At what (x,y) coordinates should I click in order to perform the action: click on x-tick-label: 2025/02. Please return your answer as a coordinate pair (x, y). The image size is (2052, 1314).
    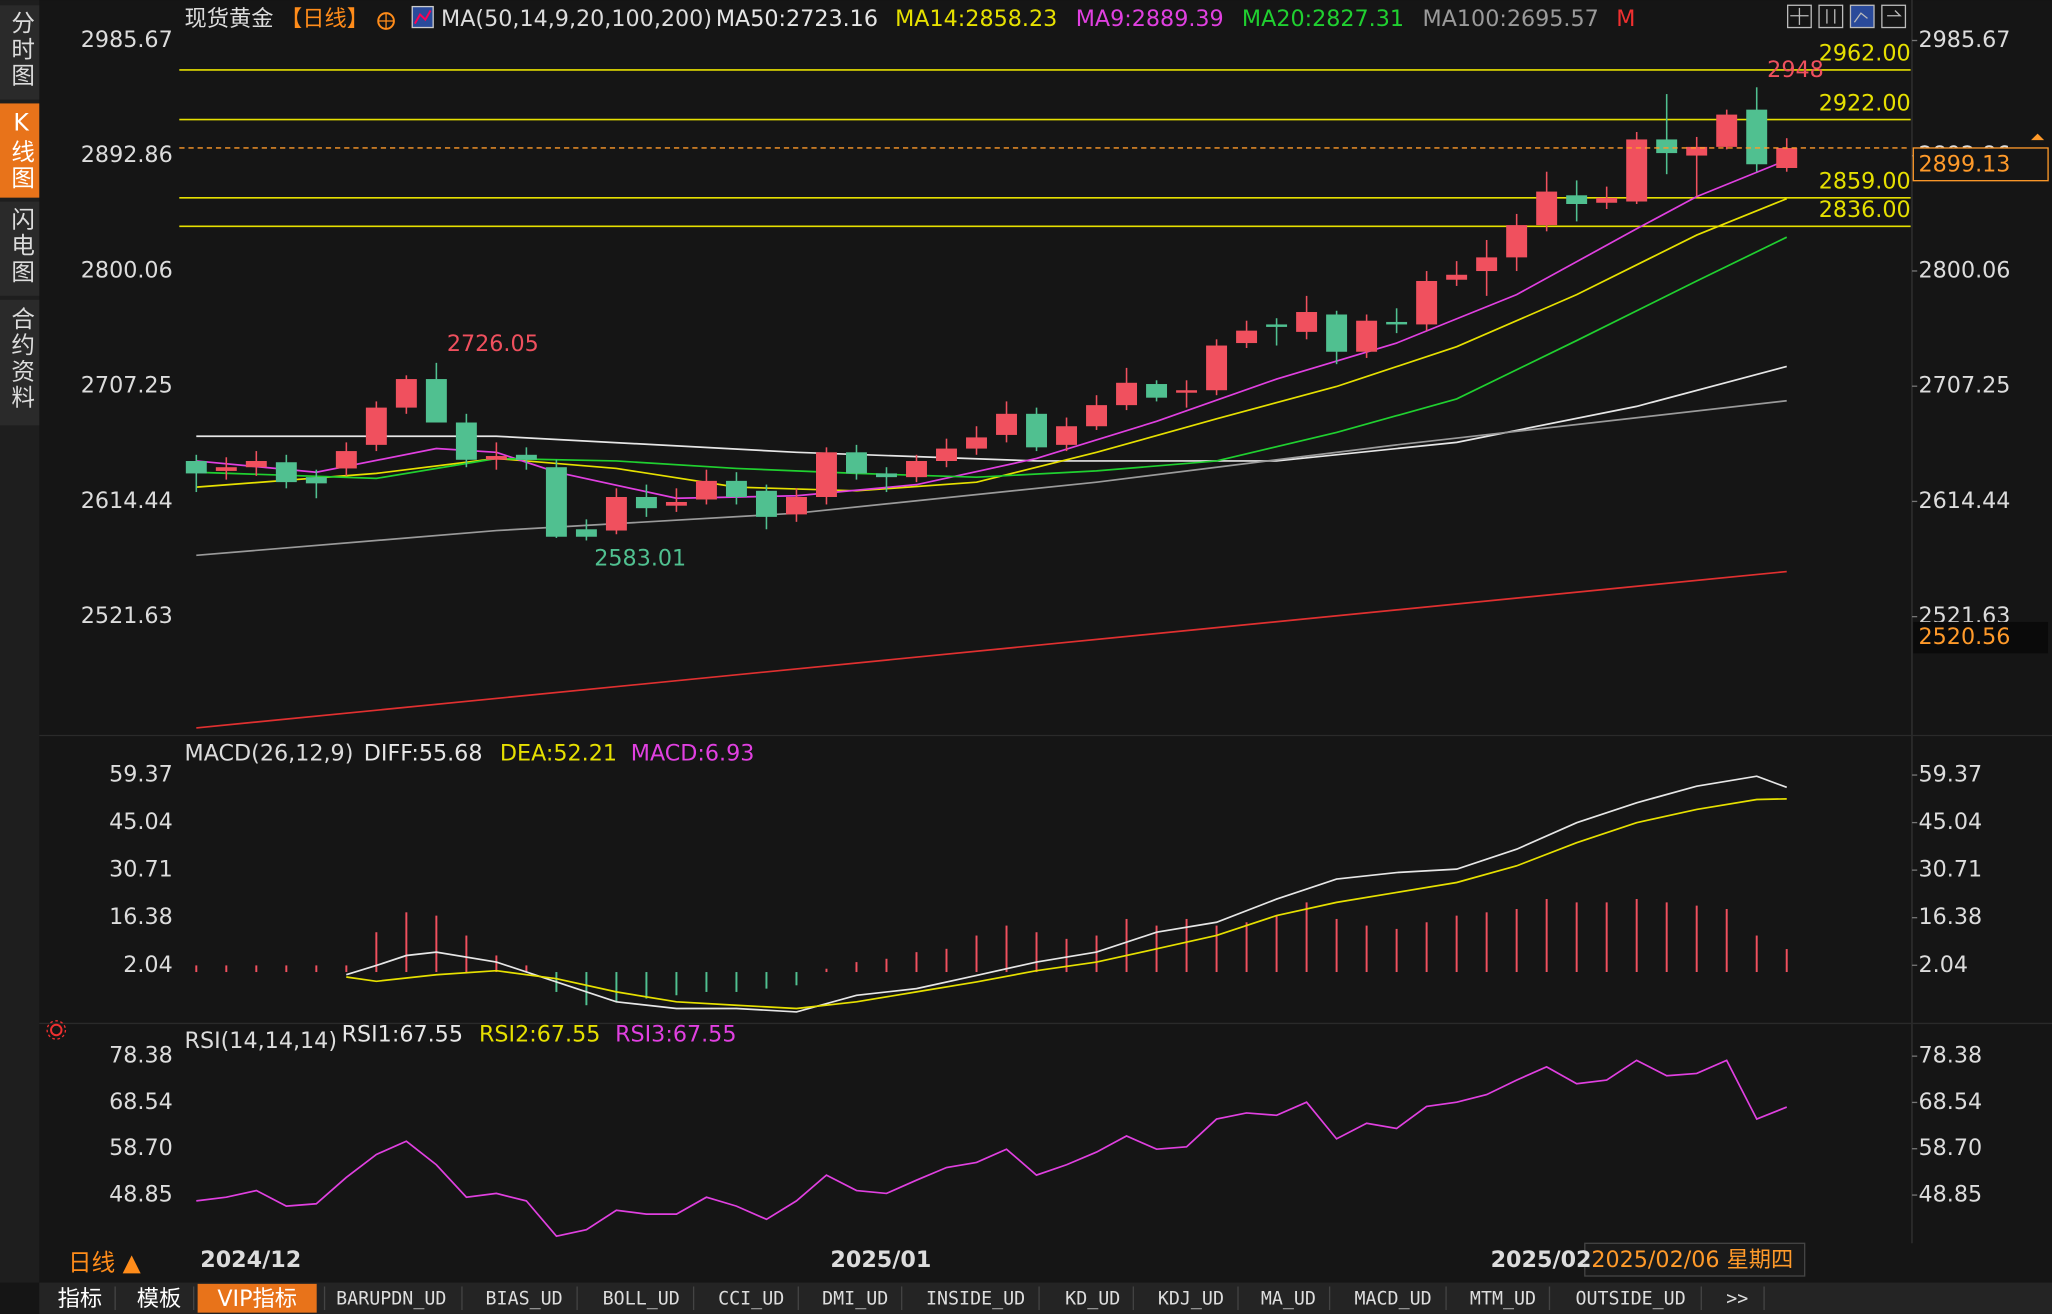
    Looking at the image, I should click on (1541, 1260).